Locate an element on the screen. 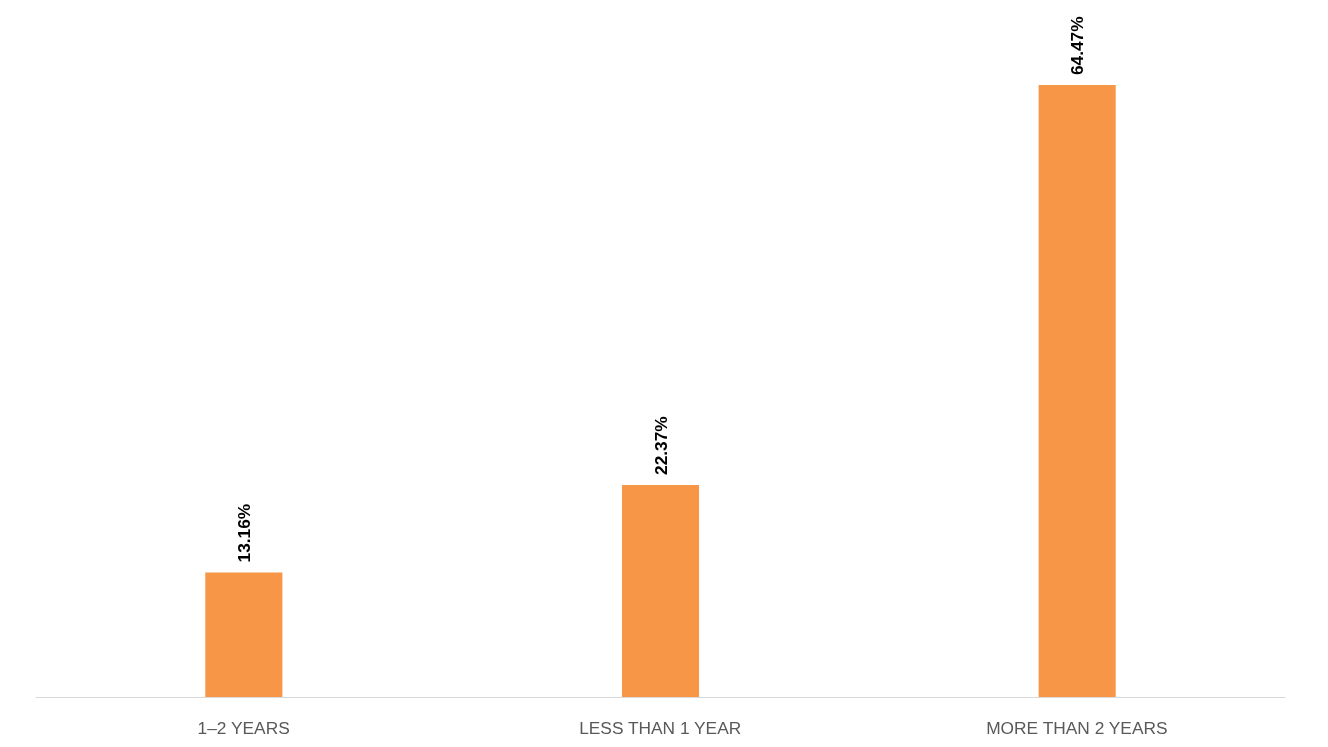  x-tick-label: MORE THAN 2 YEARS is located at coordinates (1077, 727).